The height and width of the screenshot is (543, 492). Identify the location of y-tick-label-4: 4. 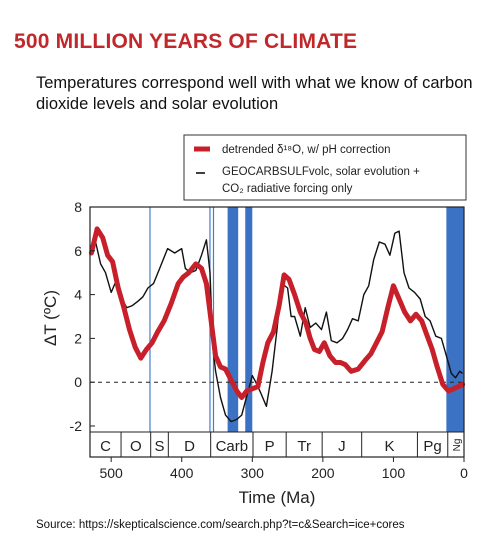
(78, 295).